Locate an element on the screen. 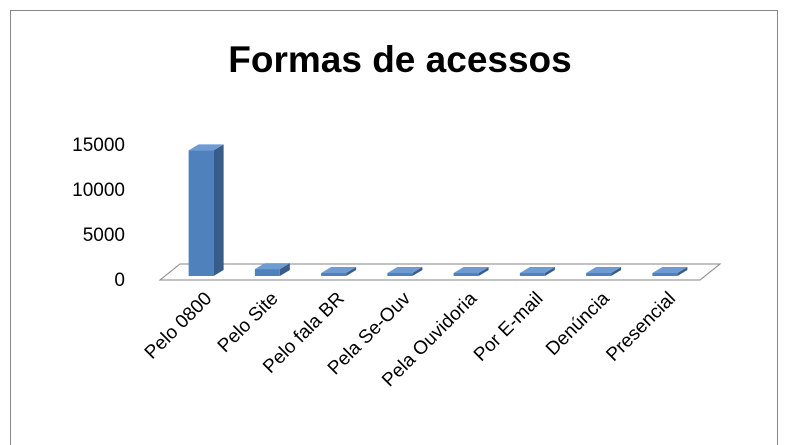 This screenshot has width=787, height=445. y-tick-label: 0 is located at coordinates (119, 280).